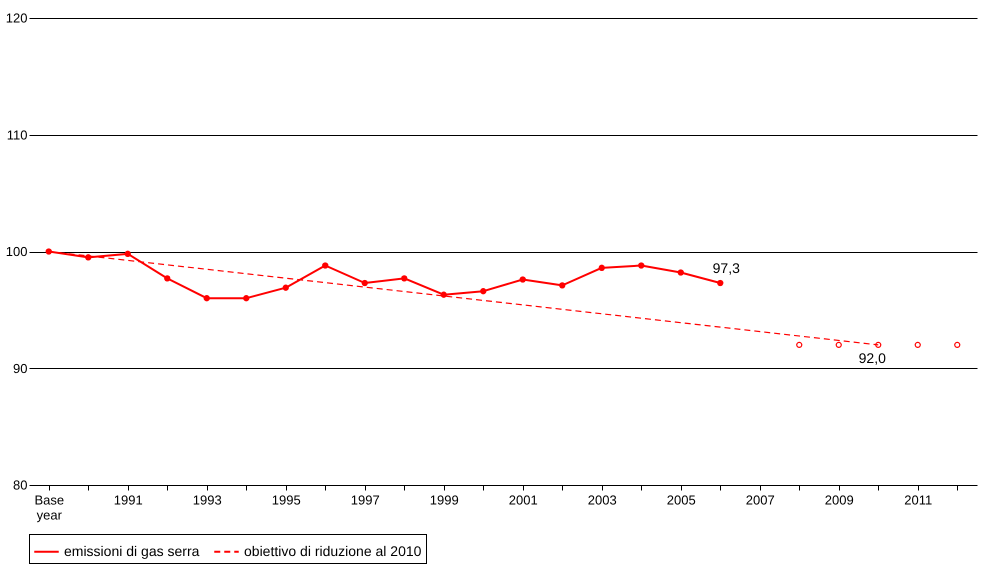  Describe the element at coordinates (523, 500) in the screenshot. I see `x-tick-label: 2001` at that location.